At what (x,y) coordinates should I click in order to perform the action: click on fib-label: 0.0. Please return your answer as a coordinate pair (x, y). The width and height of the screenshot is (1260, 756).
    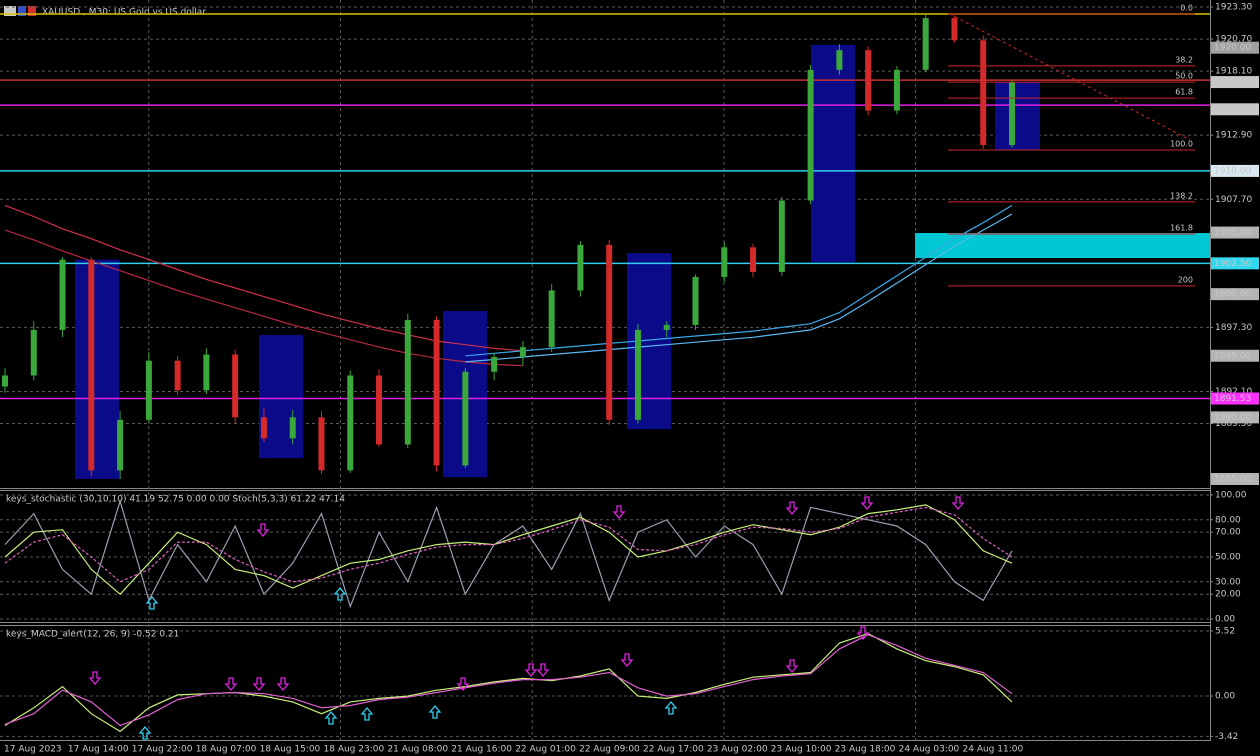
    Looking at the image, I should click on (1186, 8).